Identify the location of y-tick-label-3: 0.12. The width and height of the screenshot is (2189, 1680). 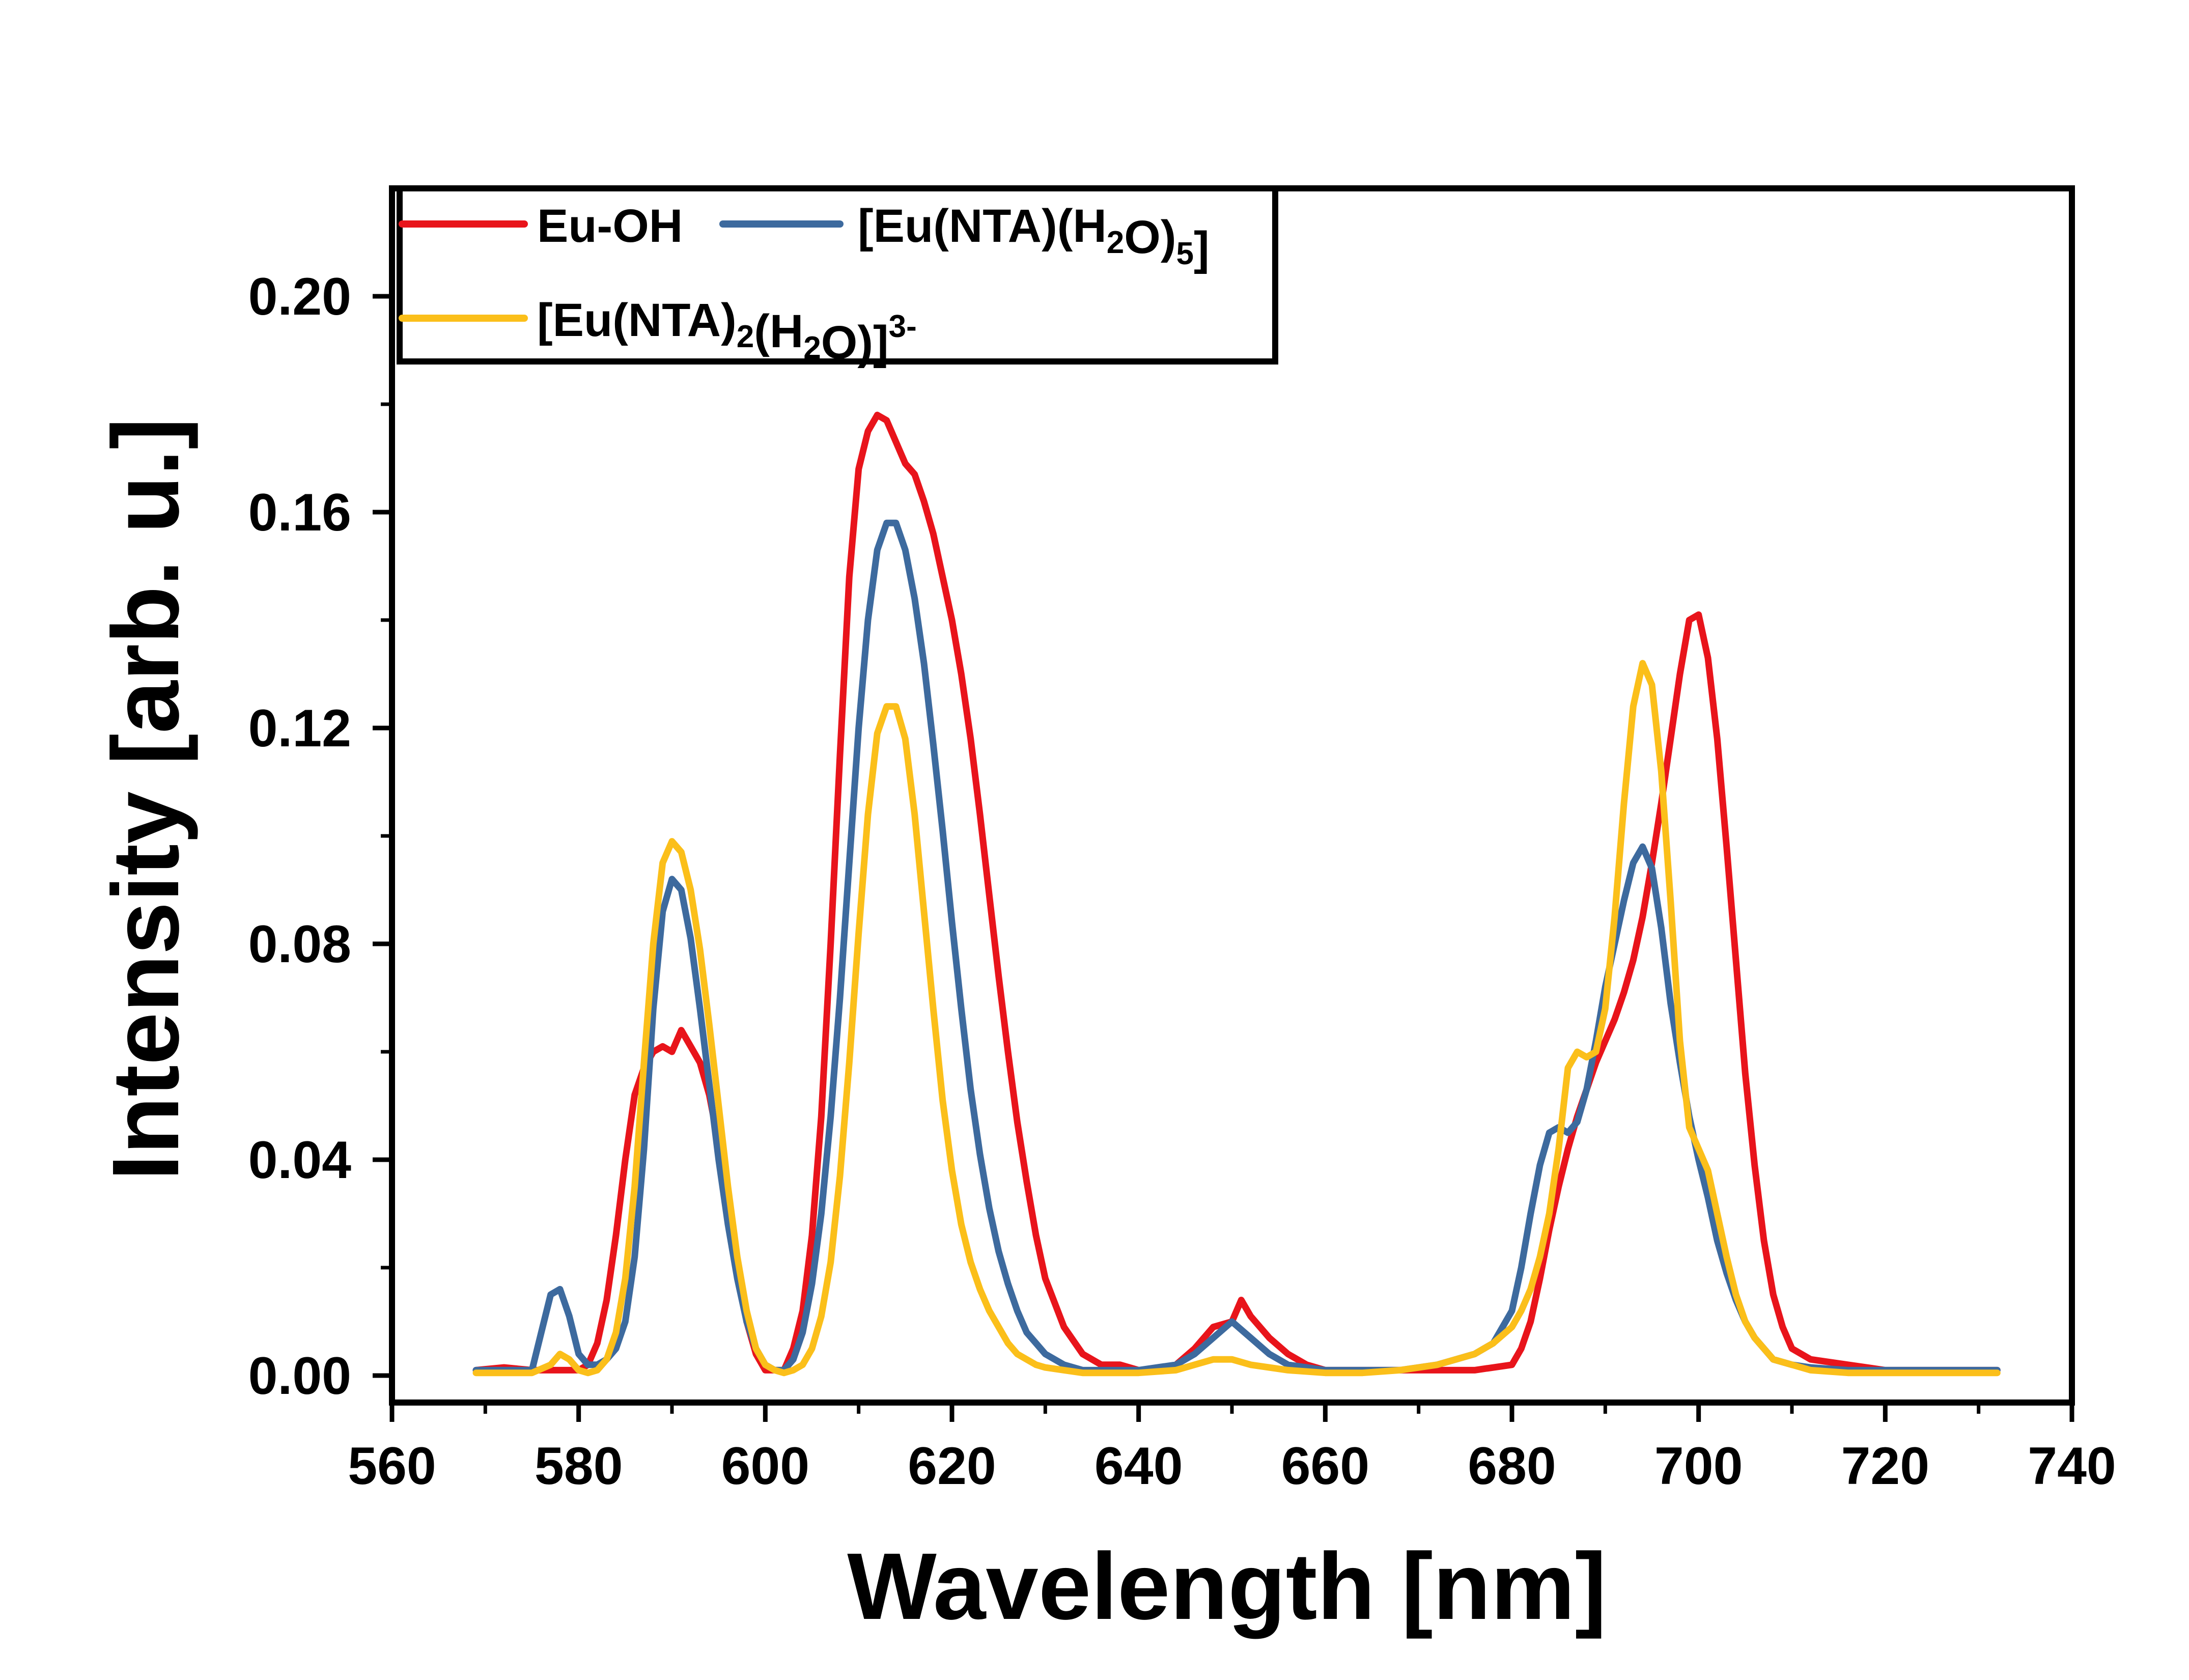
(300, 728).